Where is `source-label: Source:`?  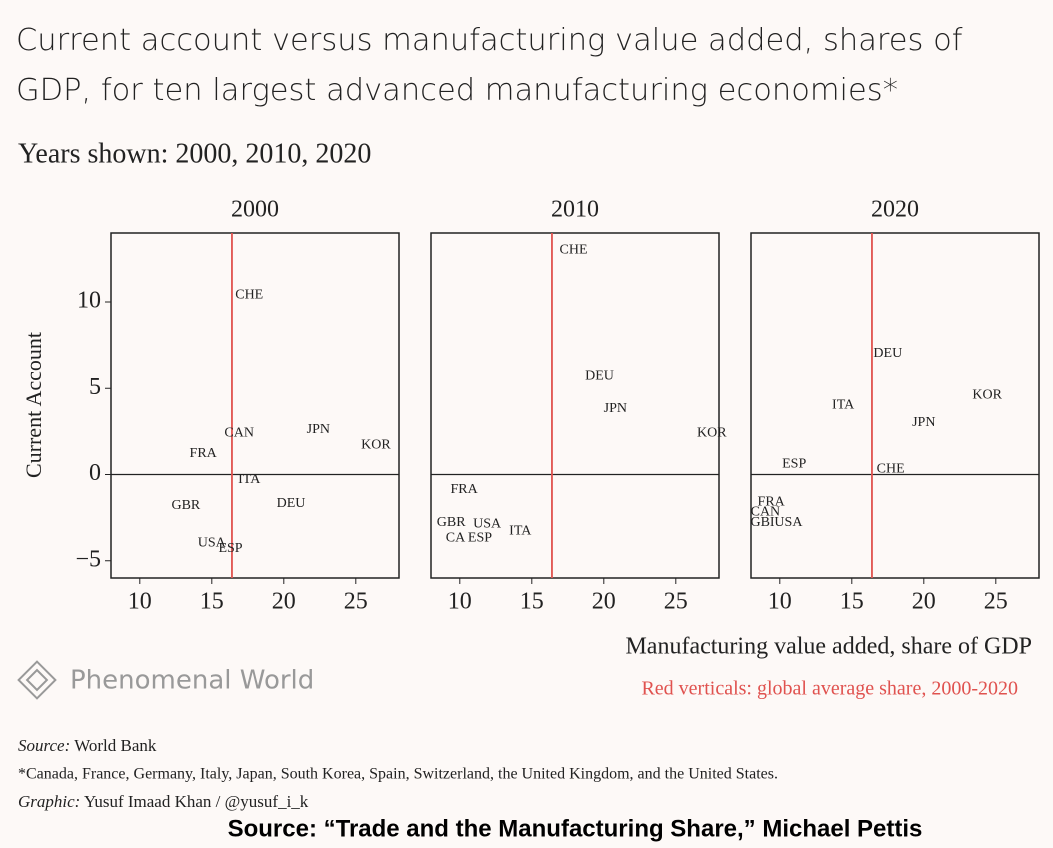 source-label: Source: is located at coordinates (44, 745).